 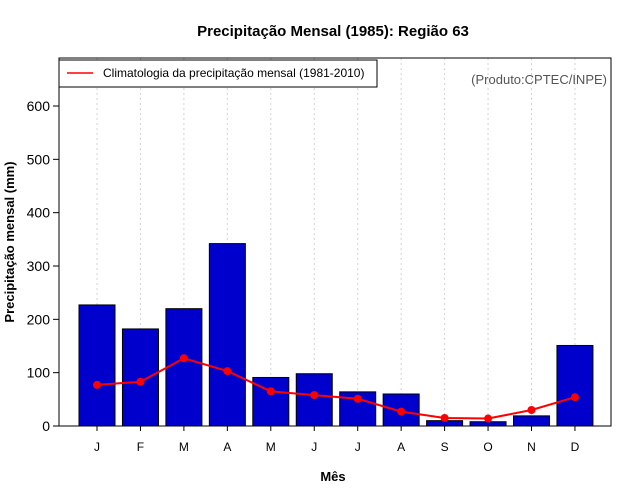 I want to click on y-tick-label: 200, so click(x=39, y=319).